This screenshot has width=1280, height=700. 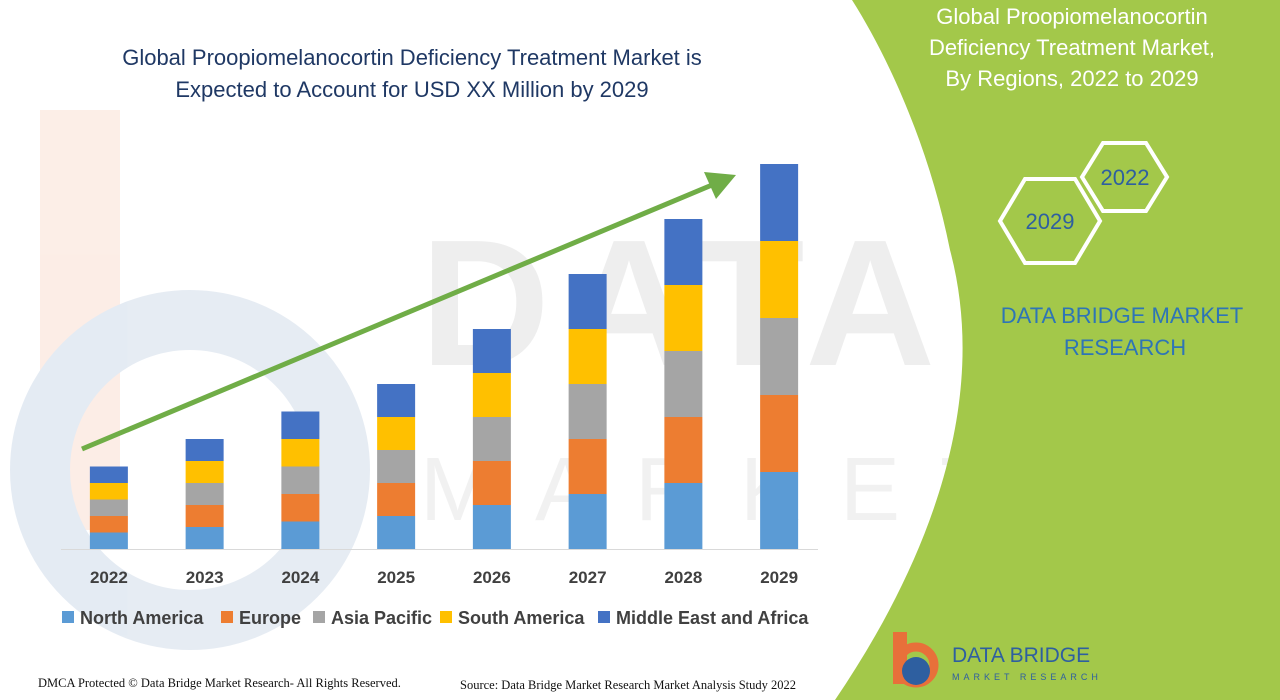 I want to click on bar-segment-2023-asia-pacific, so click(x=204, y=494).